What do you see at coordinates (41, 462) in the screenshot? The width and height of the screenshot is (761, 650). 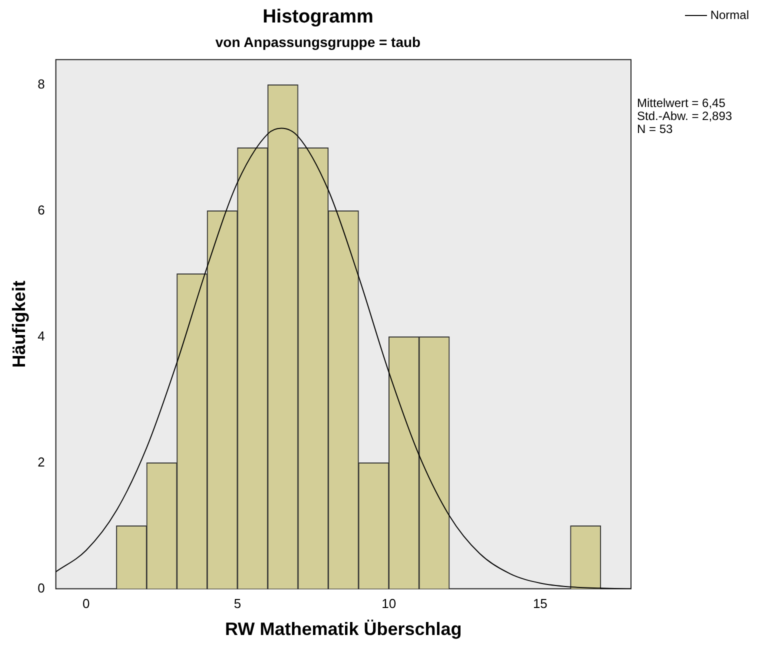 I see `y-tick-label: 2` at bounding box center [41, 462].